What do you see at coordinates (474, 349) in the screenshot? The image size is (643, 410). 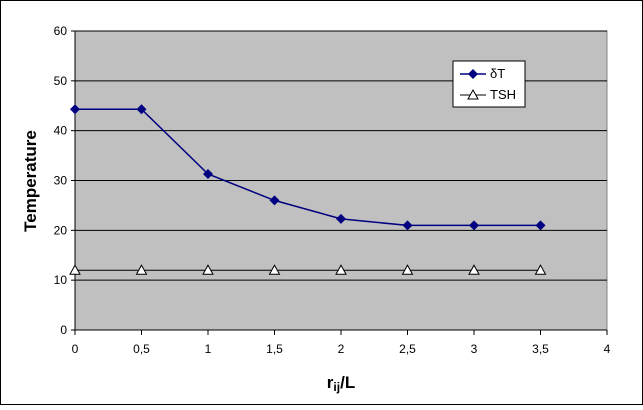 I see `x-tick-label: 3` at bounding box center [474, 349].